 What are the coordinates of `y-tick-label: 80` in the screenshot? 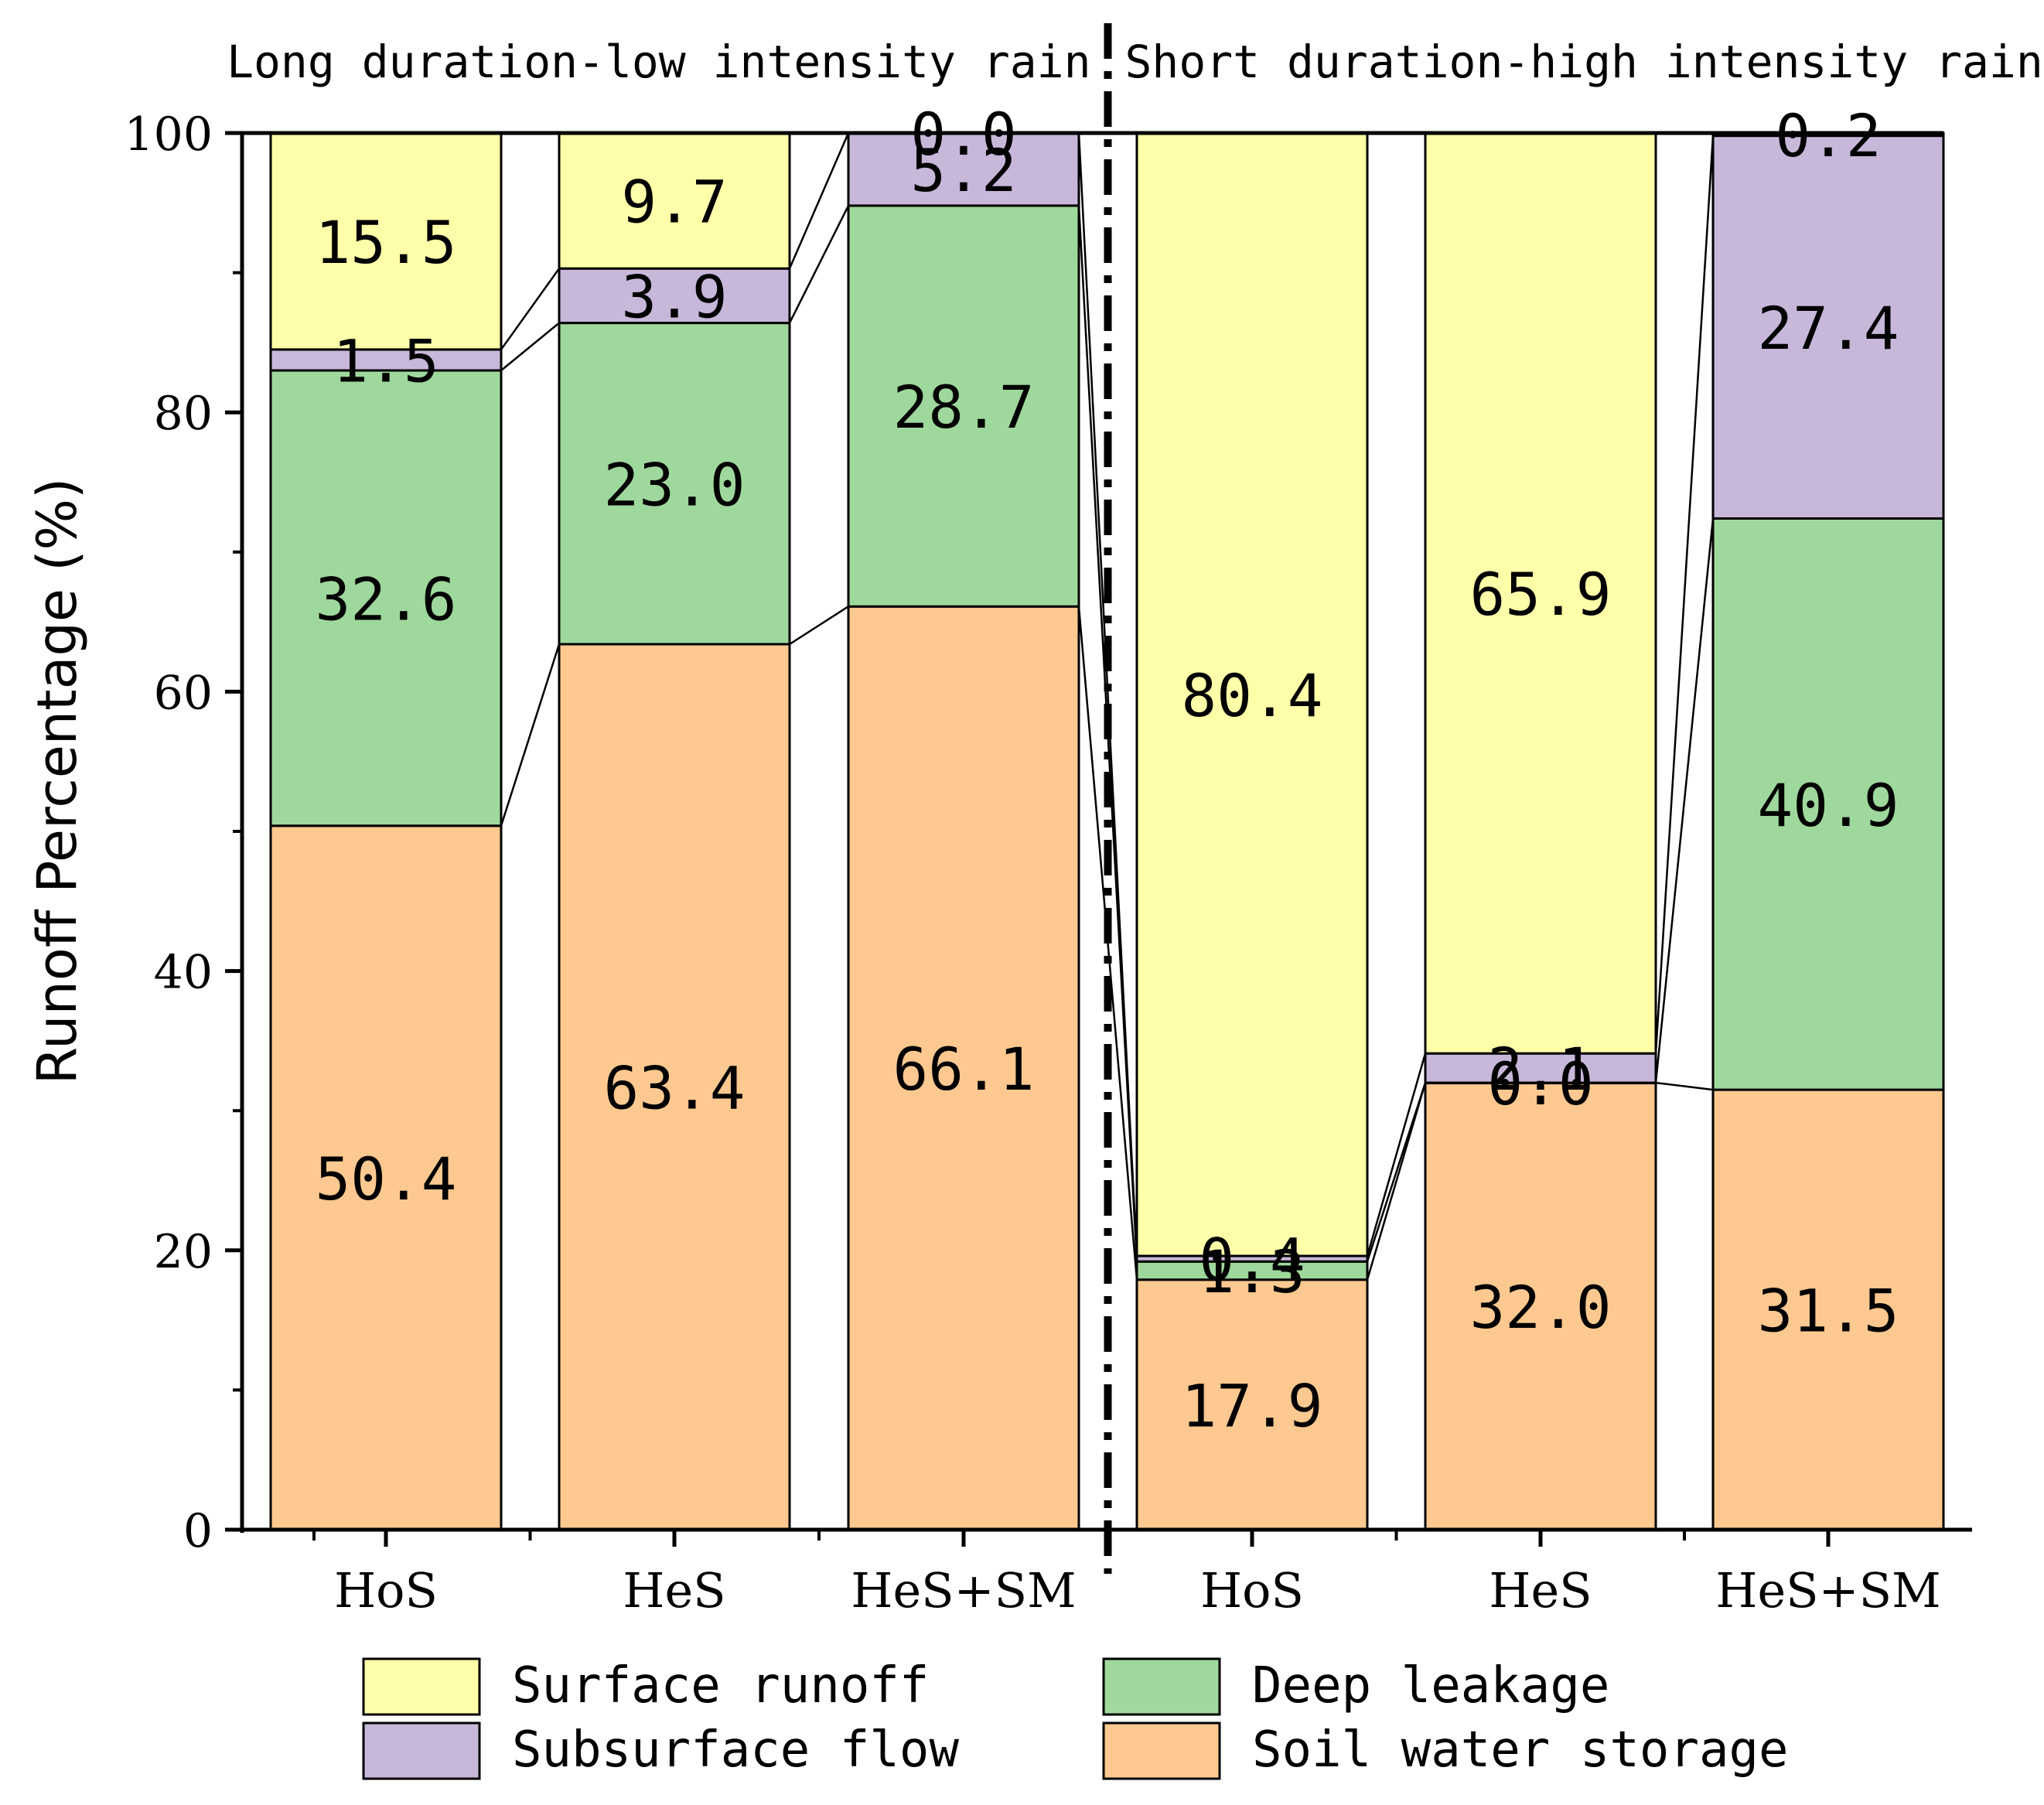 It's located at (184, 414).